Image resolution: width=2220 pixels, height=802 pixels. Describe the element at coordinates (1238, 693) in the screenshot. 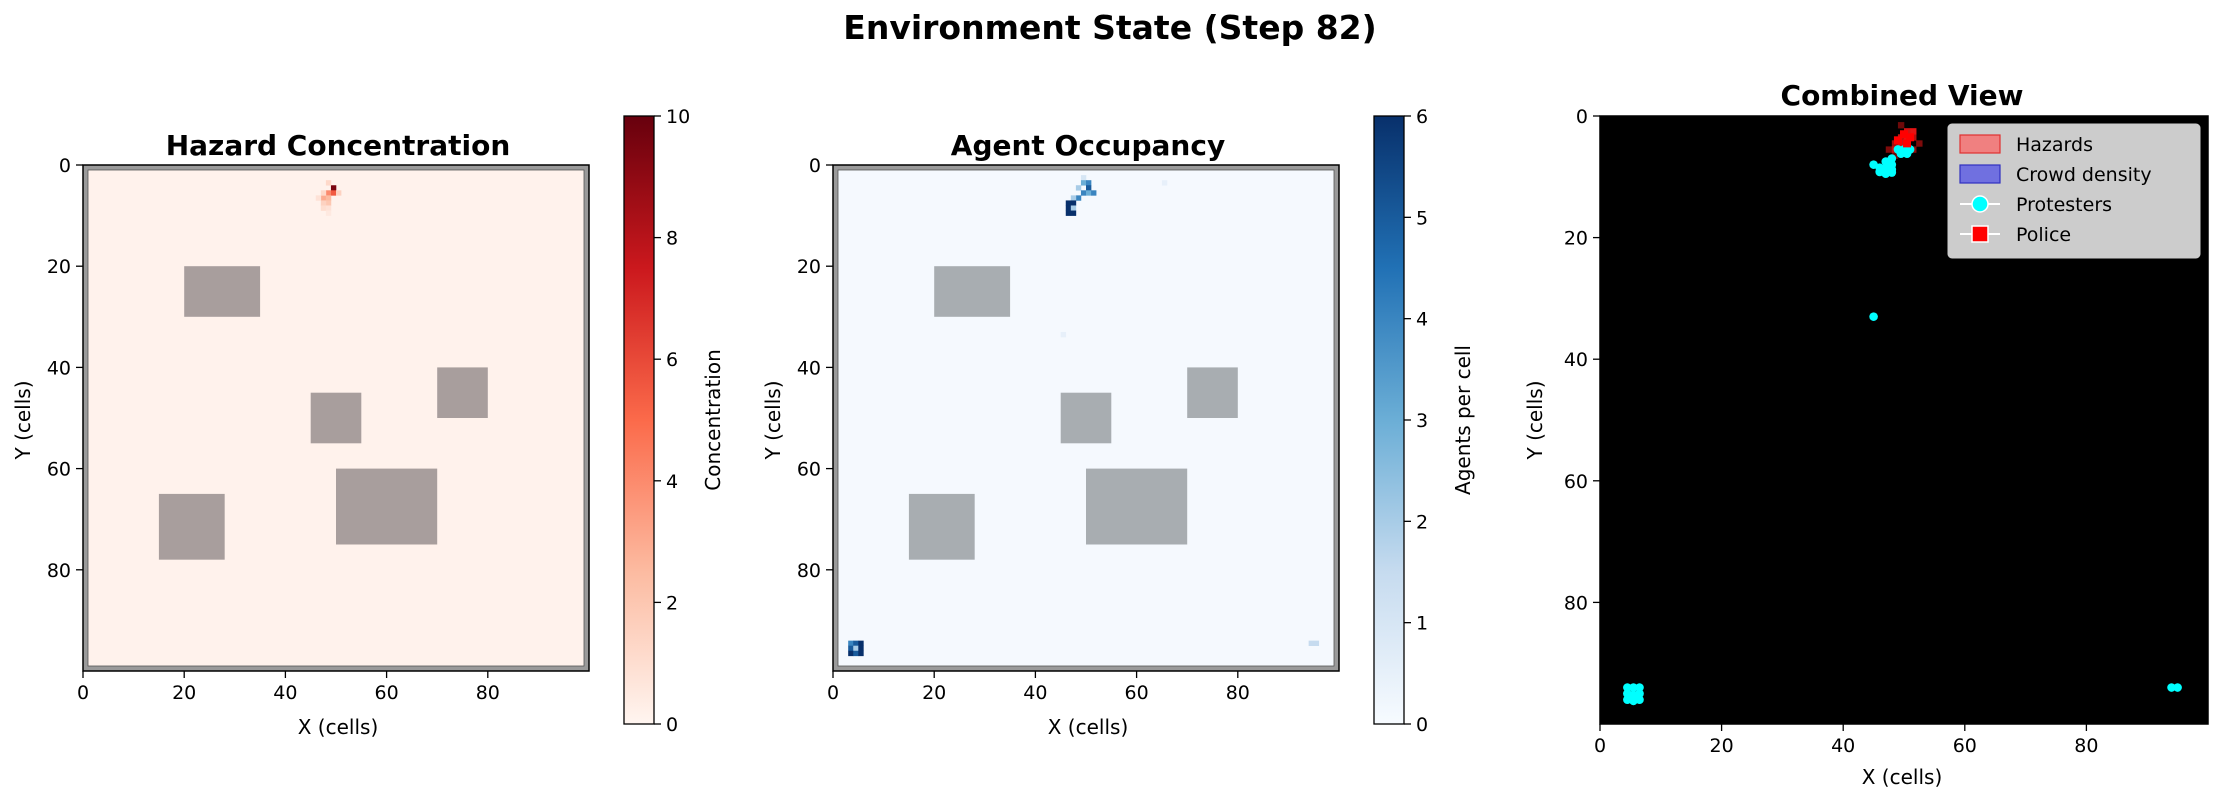

I see `x-tick-label: 80` at that location.